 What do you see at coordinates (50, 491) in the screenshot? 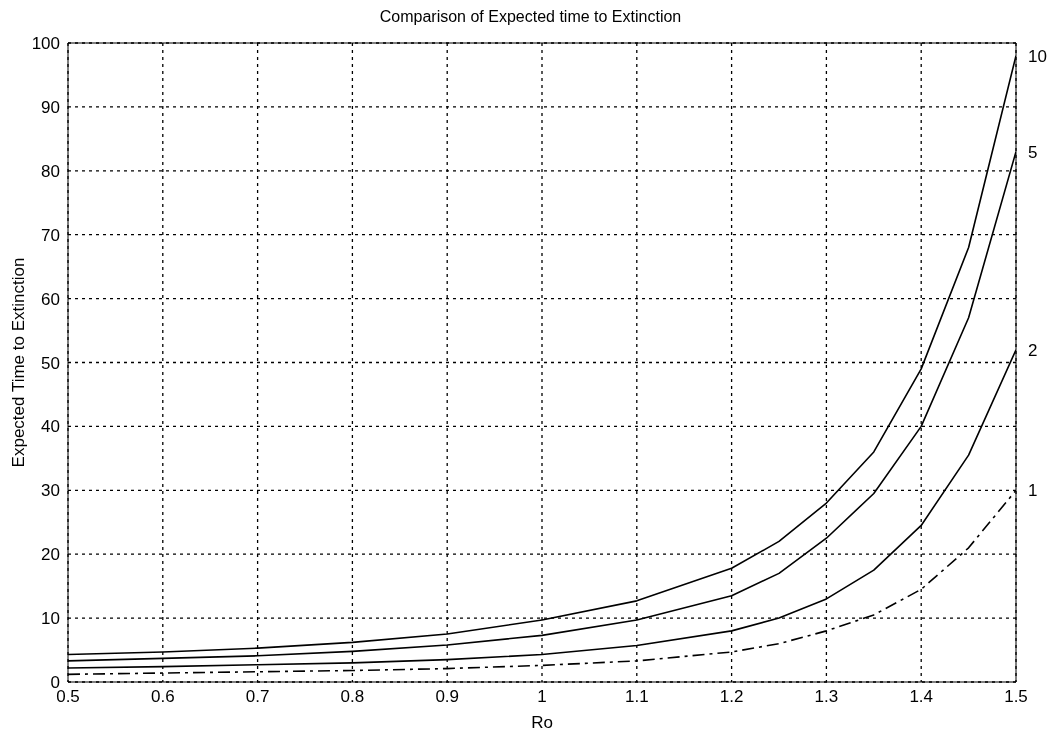
I see `y-tick-label: 30` at bounding box center [50, 491].